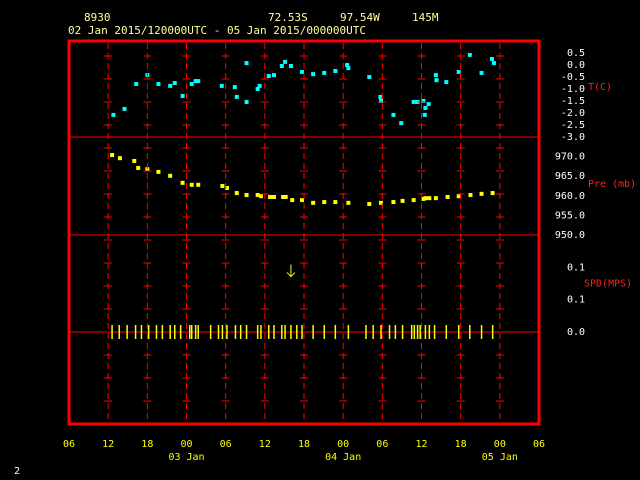 The width and height of the screenshot is (640, 480). What do you see at coordinates (600, 87) in the screenshot?
I see `y-axis-label: T(C)` at bounding box center [600, 87].